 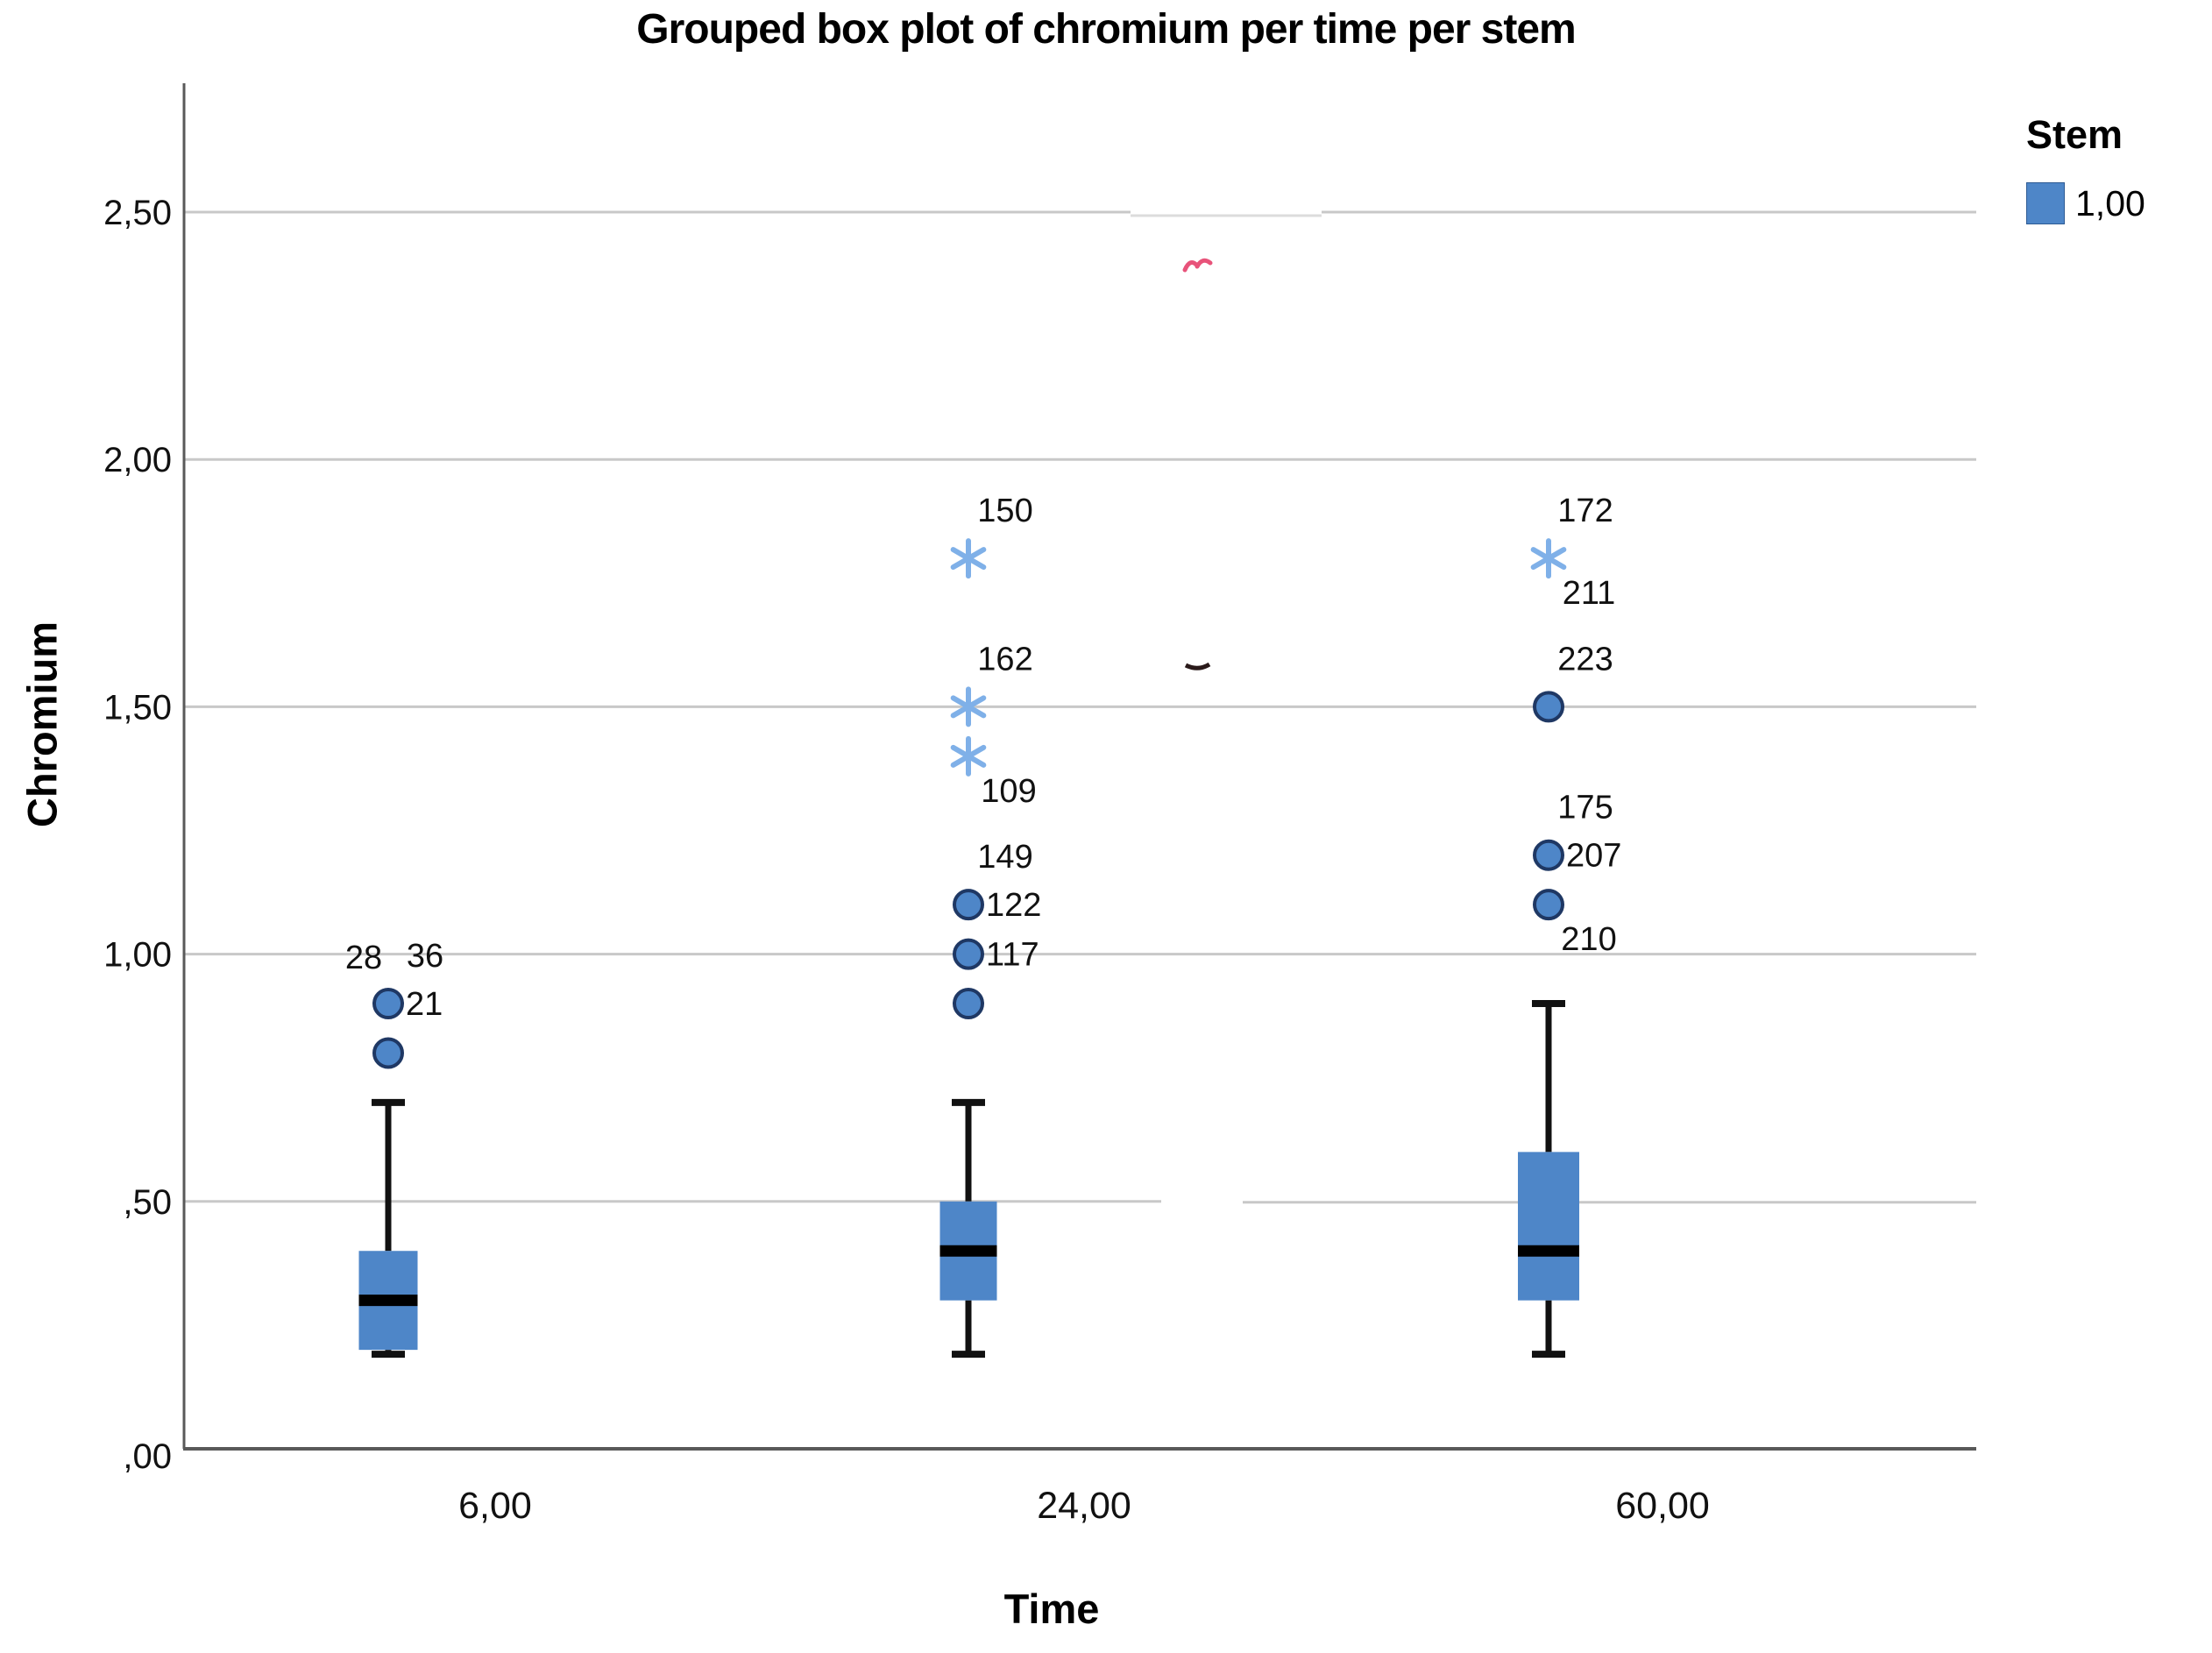 What do you see at coordinates (2045, 203) in the screenshot?
I see `legend-swatch` at bounding box center [2045, 203].